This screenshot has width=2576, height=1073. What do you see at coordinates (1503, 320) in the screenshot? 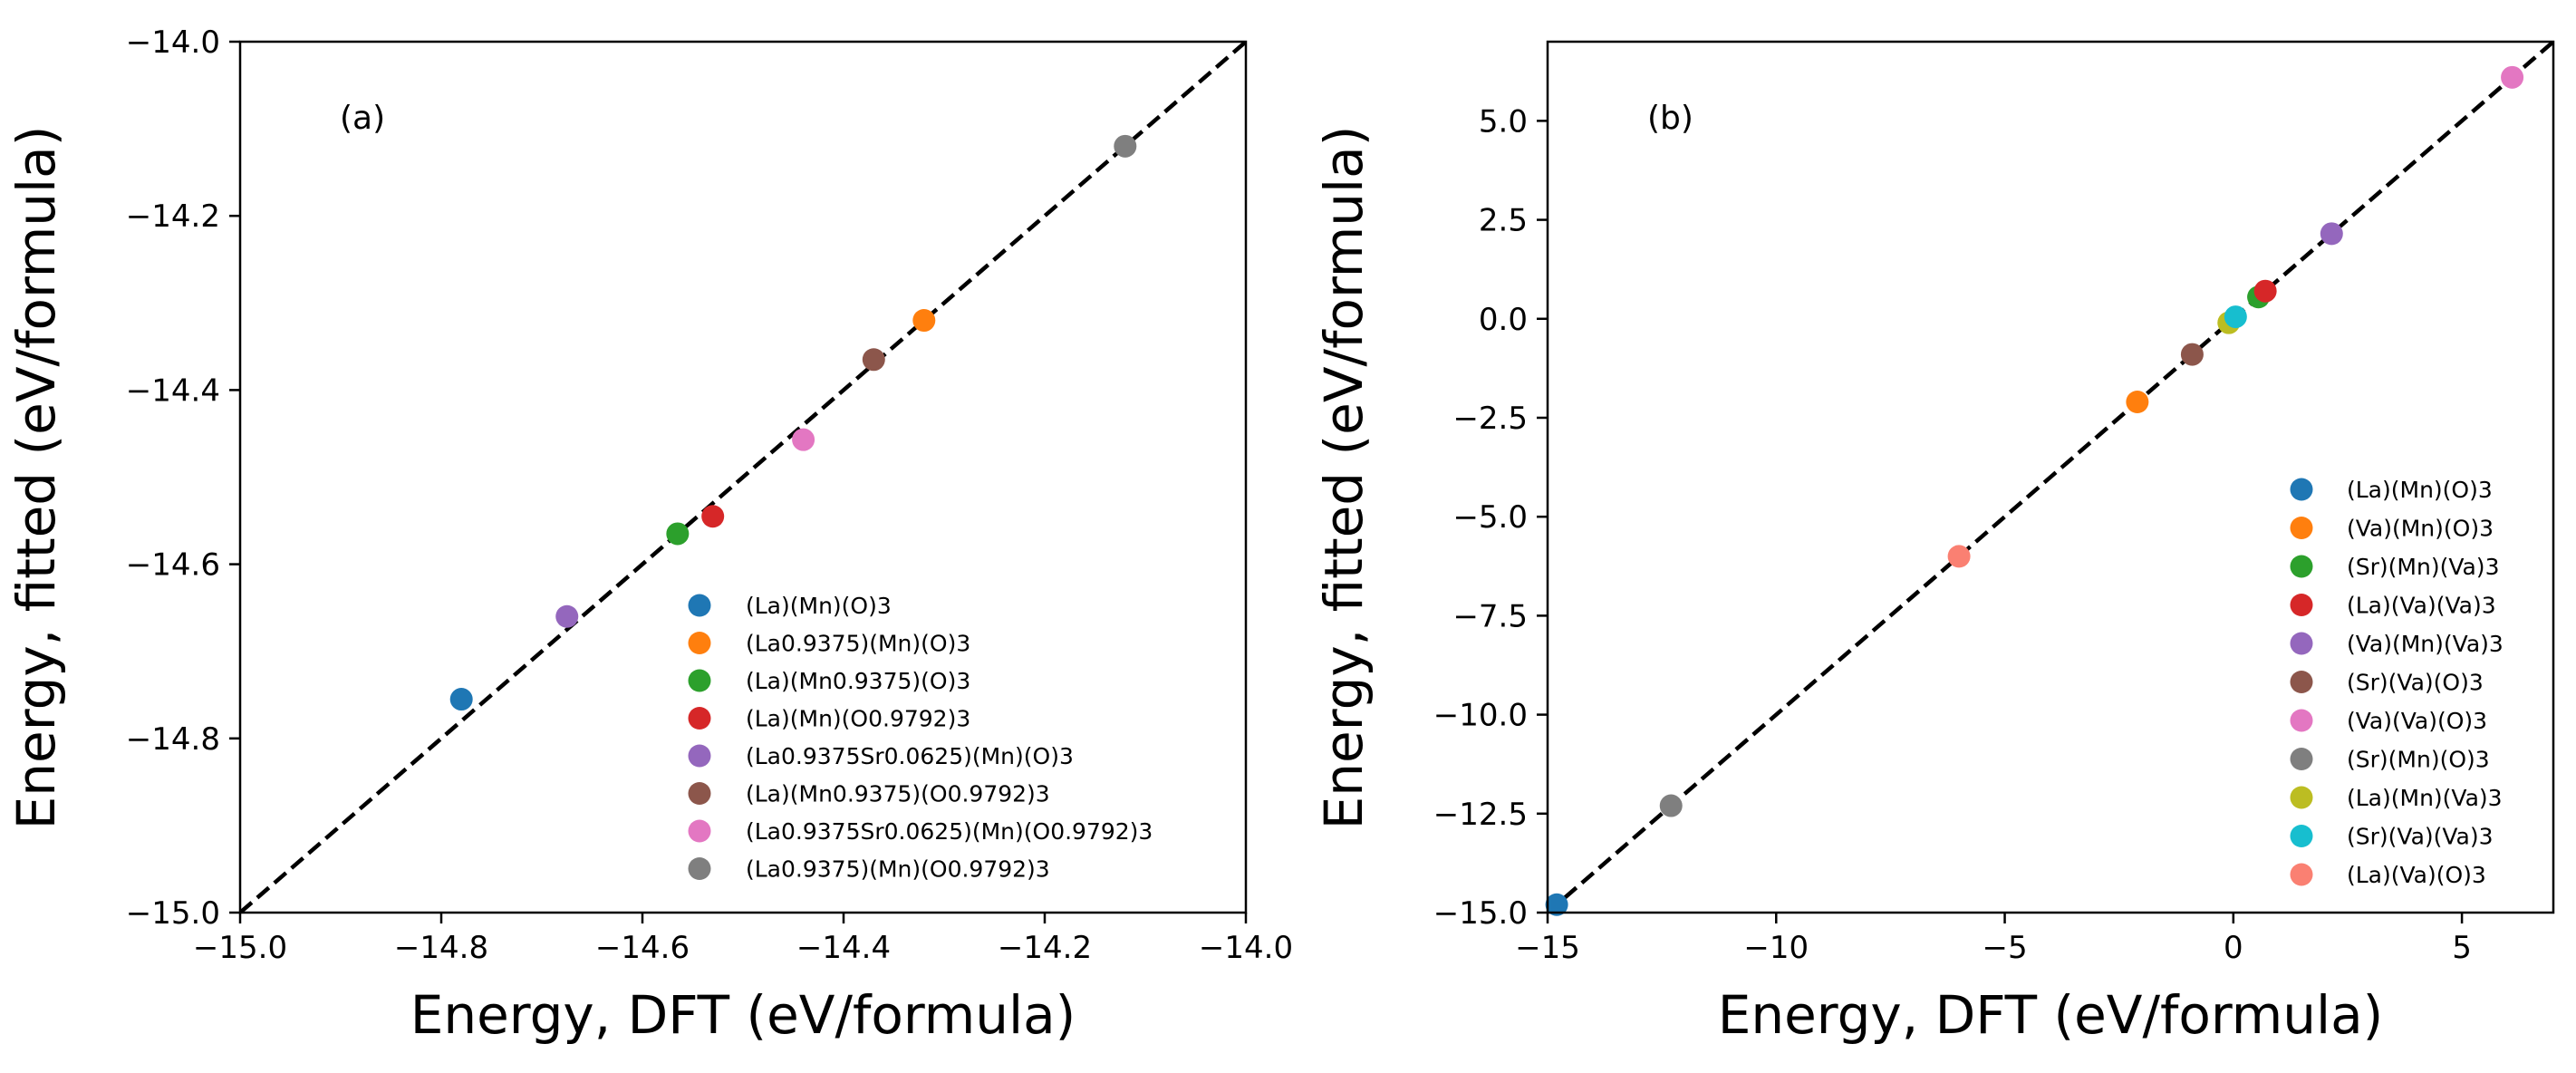
I see `y-tick-label: 0.0` at bounding box center [1503, 320].